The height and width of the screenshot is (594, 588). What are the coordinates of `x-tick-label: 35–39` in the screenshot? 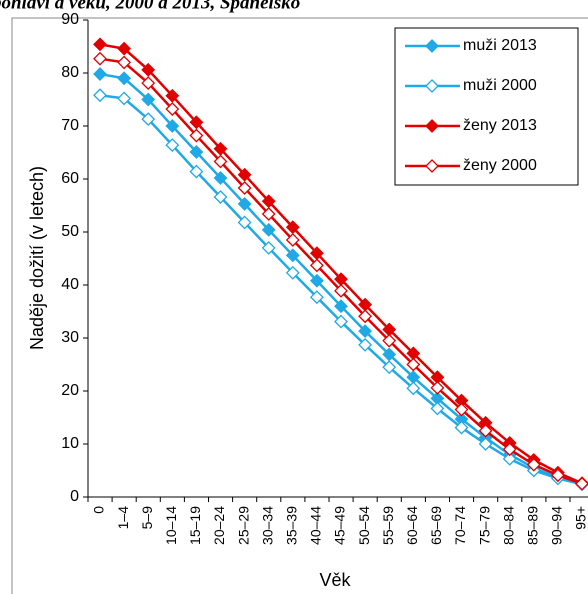 It's located at (292, 525).